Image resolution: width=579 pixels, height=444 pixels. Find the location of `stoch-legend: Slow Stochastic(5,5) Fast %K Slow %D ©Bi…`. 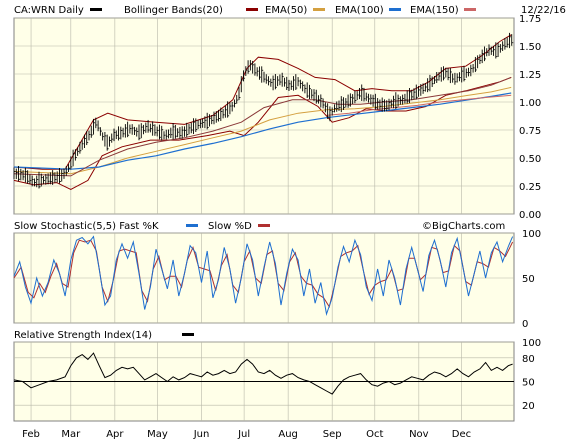

stoch-legend: Slow Stochastic(5,5) Fast %K Slow %D ©Bi… is located at coordinates (259, 226).